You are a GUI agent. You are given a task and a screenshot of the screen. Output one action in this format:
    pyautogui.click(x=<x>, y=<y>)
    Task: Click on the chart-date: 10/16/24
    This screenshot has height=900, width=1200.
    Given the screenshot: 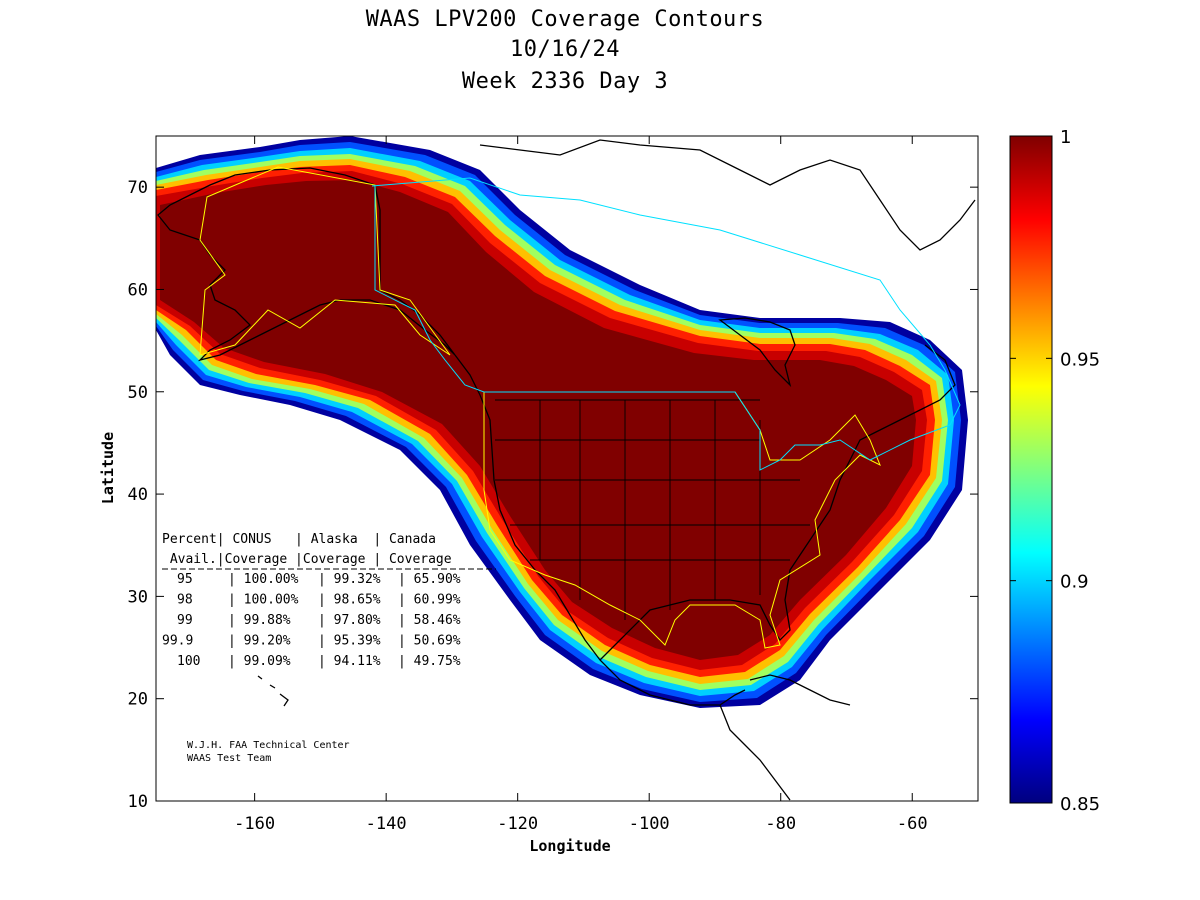 What is the action you would take?
    pyautogui.click(x=565, y=49)
    